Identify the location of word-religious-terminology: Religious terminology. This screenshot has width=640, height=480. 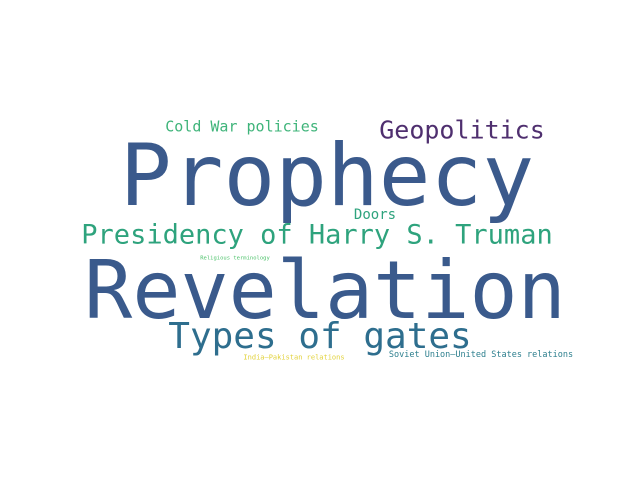
(235, 258).